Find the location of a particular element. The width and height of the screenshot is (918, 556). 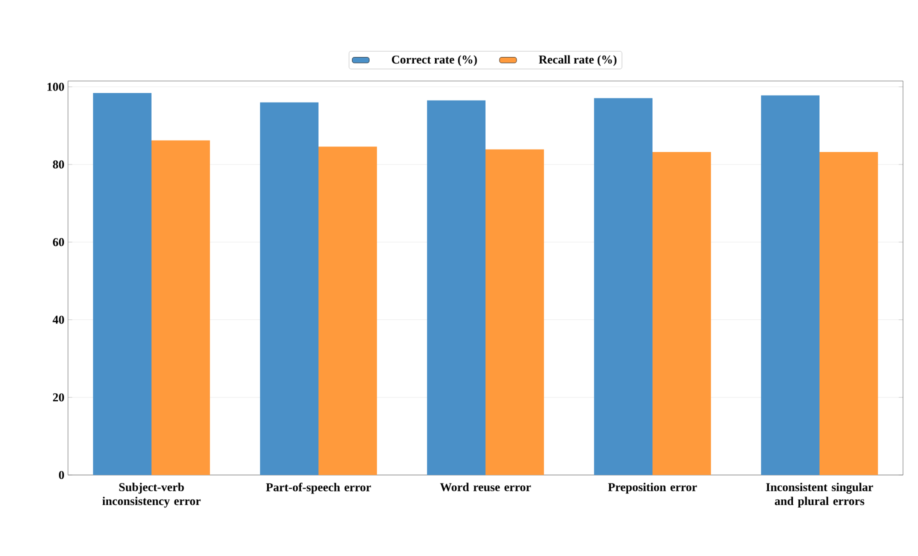

x-tick-label: Subject-verb inconsistency error is located at coordinates (151, 495).